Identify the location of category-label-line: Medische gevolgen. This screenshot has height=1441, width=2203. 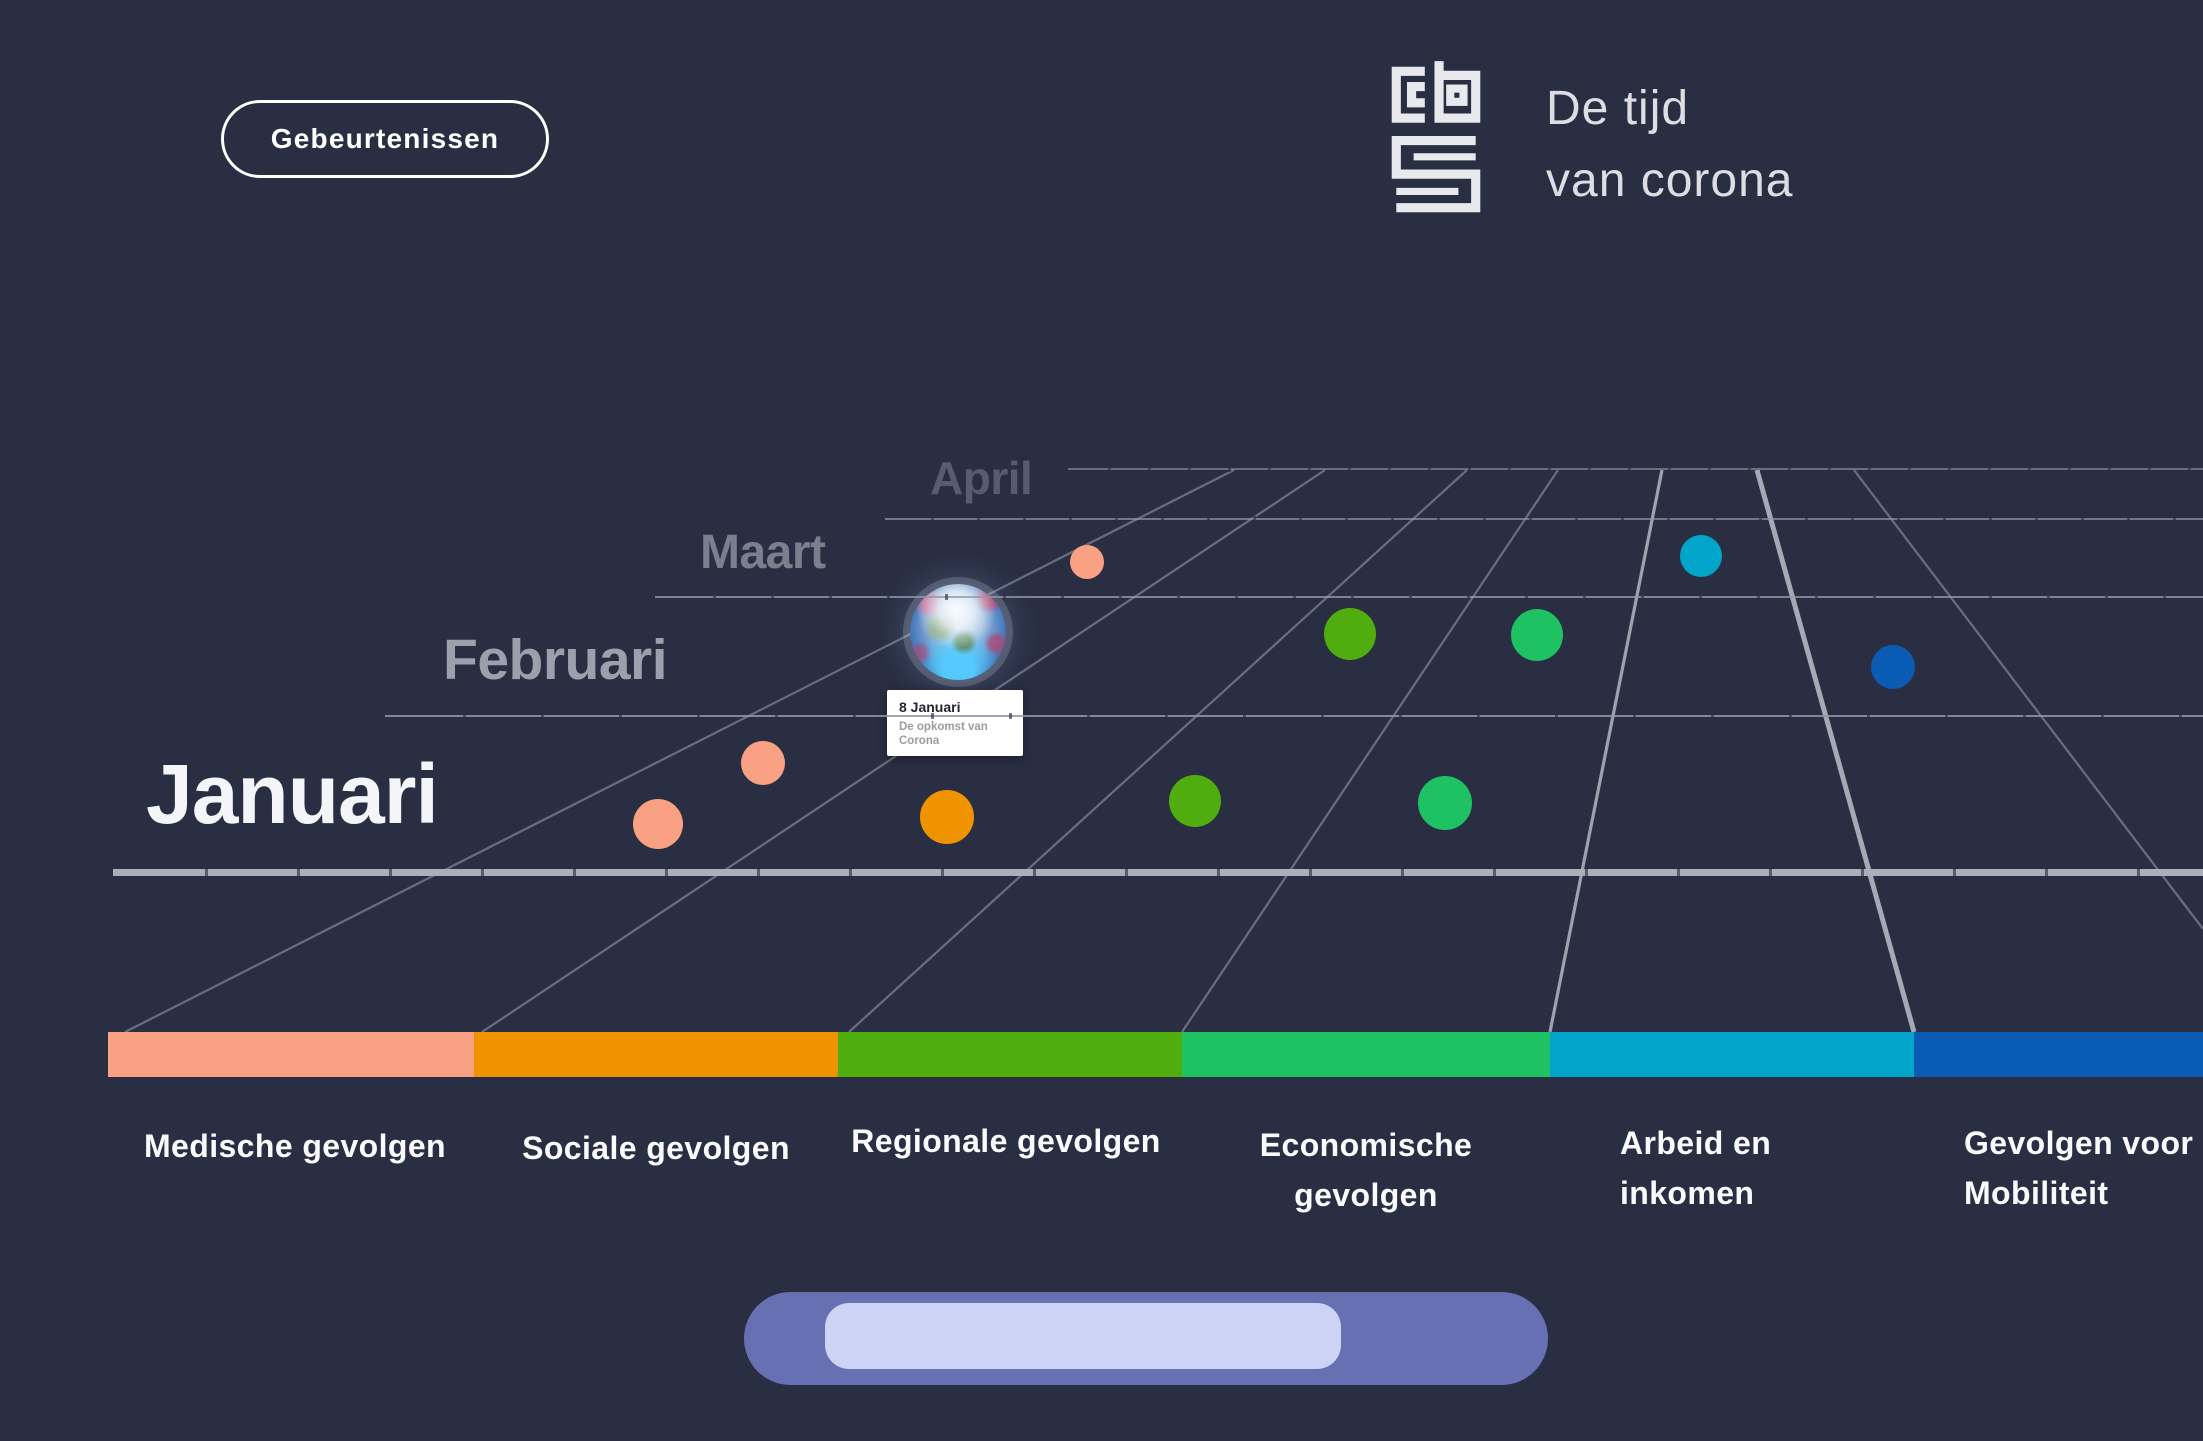
(295, 1146).